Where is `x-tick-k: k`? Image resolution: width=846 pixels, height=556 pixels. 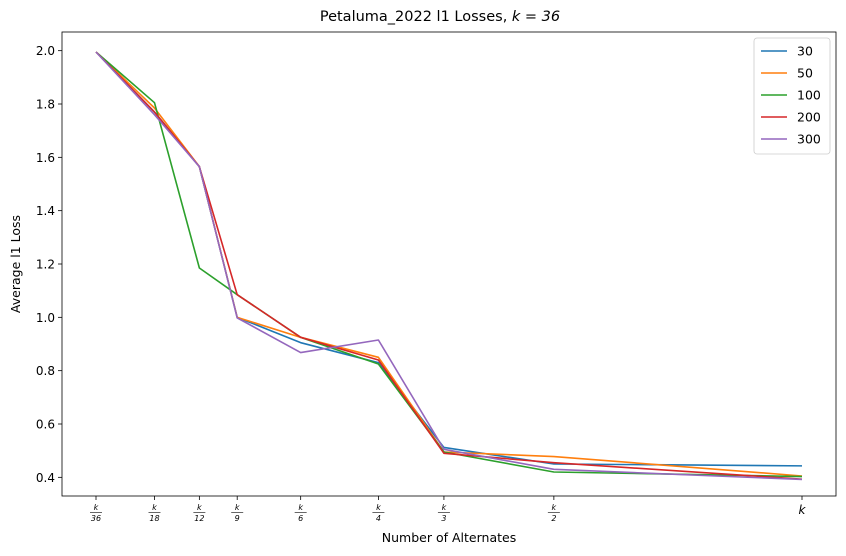
x-tick-k: k is located at coordinates (803, 510).